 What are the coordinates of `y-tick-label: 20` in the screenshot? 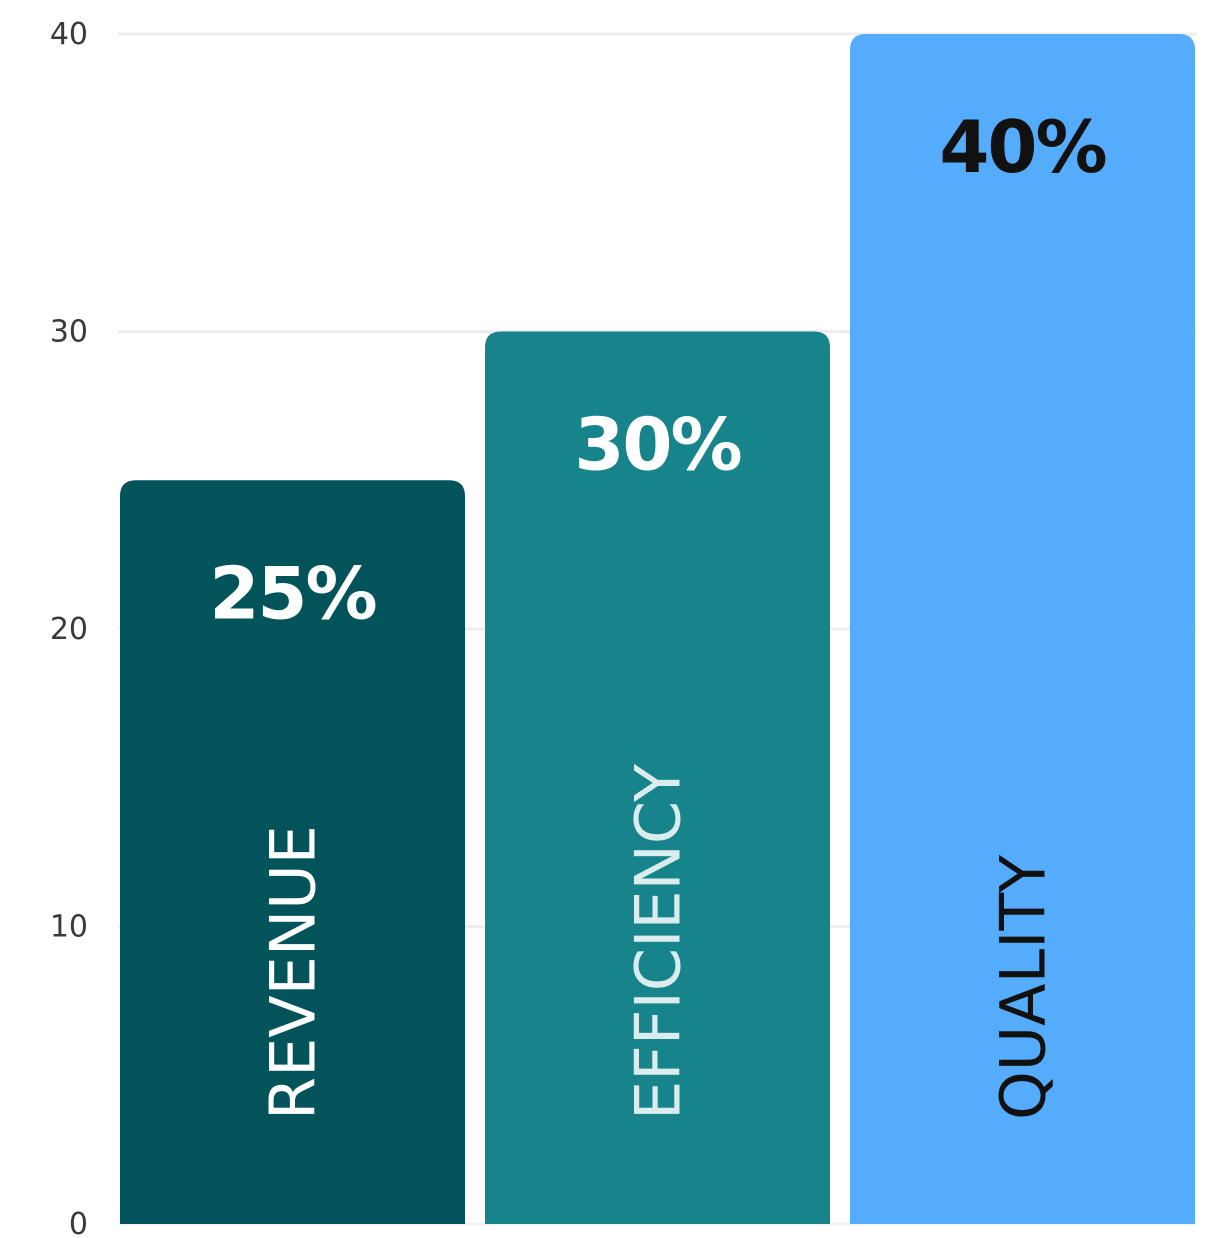 It's located at (69, 629).